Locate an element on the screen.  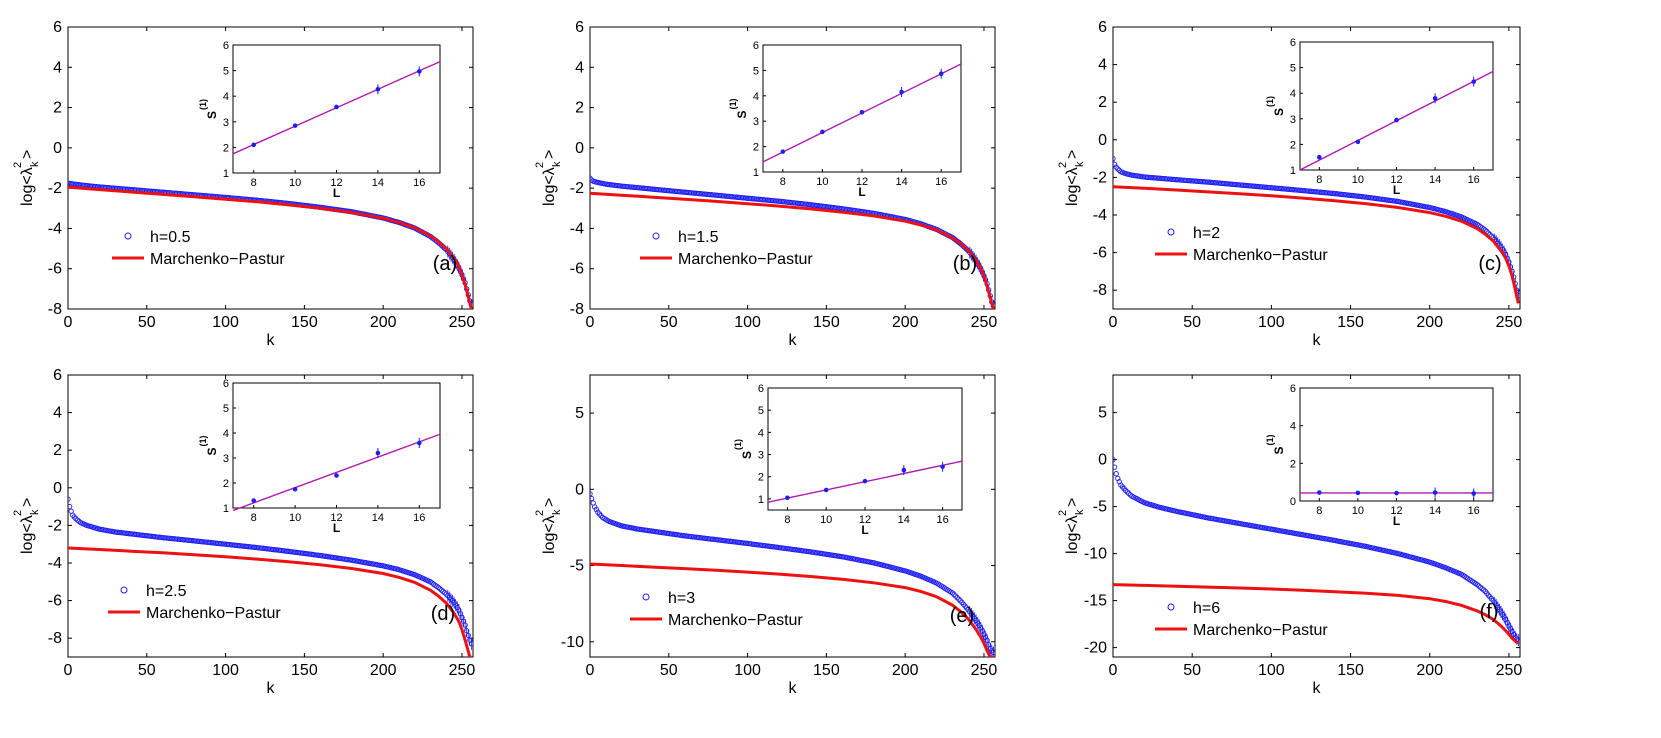
inset-y-tick-label: 5 is located at coordinates (756, 71).